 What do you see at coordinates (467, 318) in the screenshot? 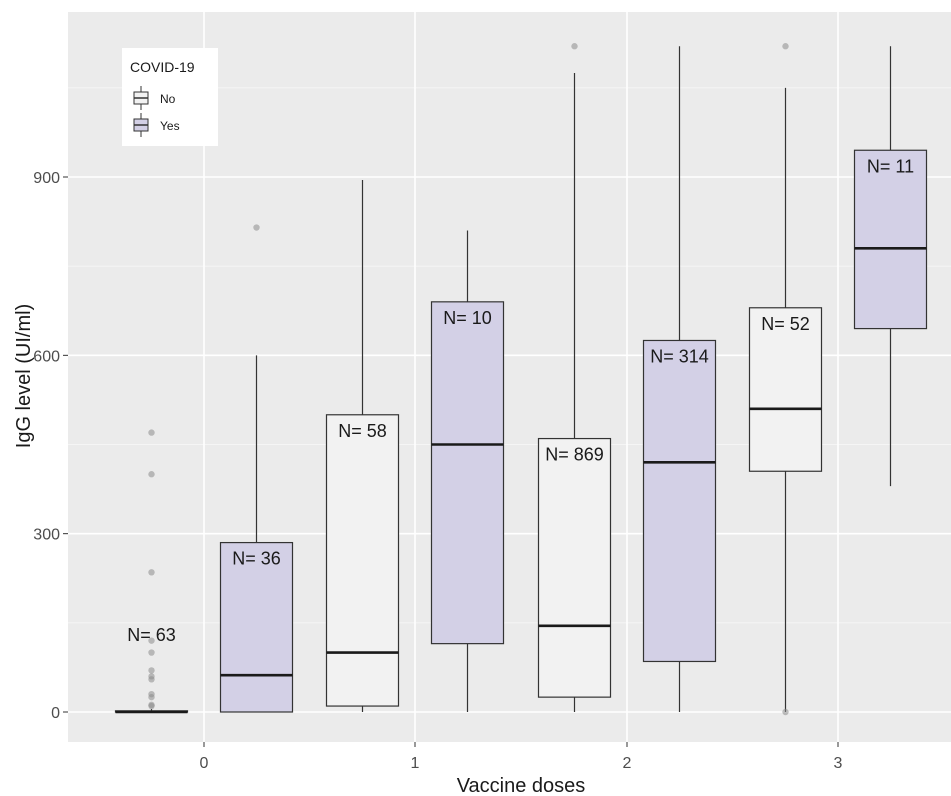
I see `n-label: N= 10` at bounding box center [467, 318].